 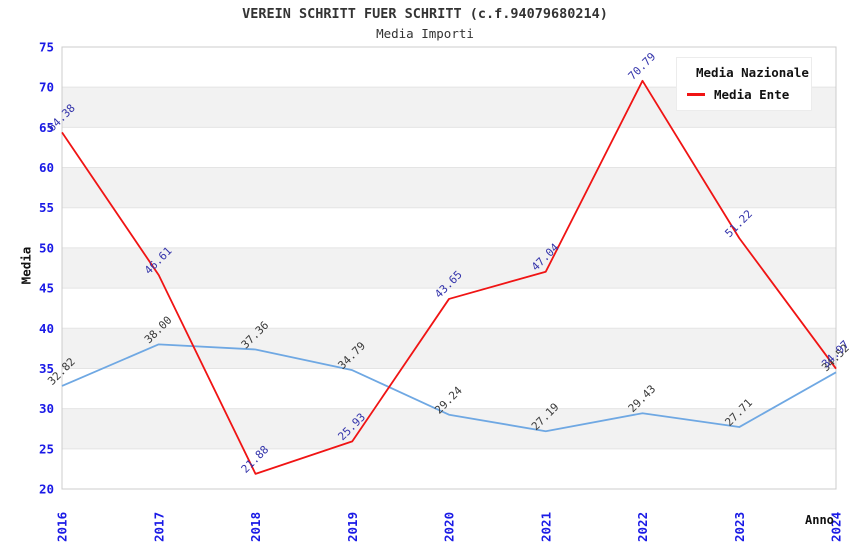 I want to click on x-tick-label: 2024, so click(x=836, y=527).